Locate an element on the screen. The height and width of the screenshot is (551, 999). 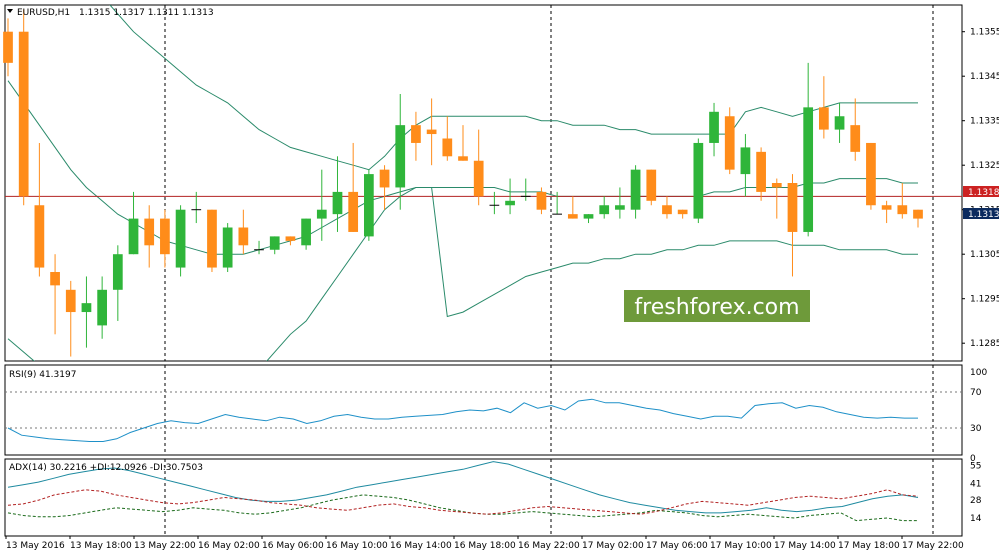
adx-line is located at coordinates (463, 487).